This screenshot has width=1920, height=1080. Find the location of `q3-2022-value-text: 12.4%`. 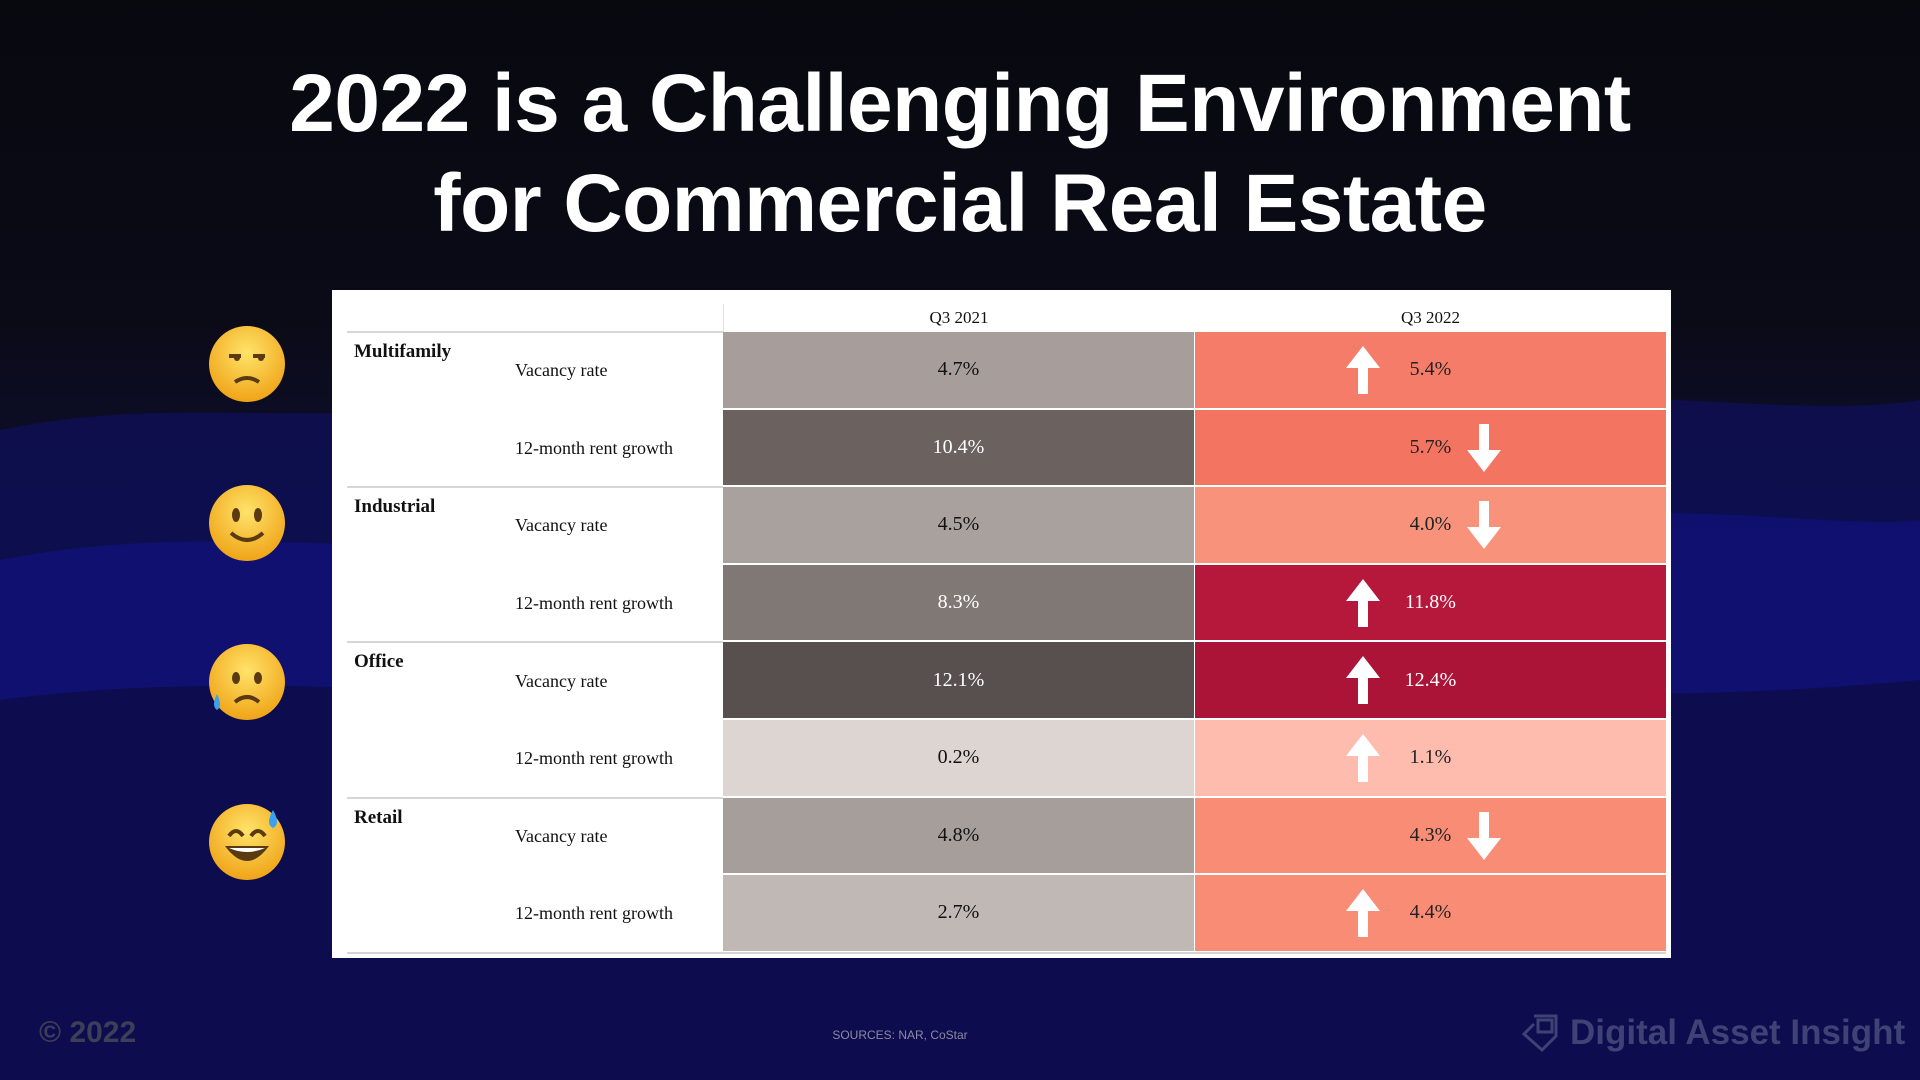

q3-2022-value-text: 12.4% is located at coordinates (1430, 679).